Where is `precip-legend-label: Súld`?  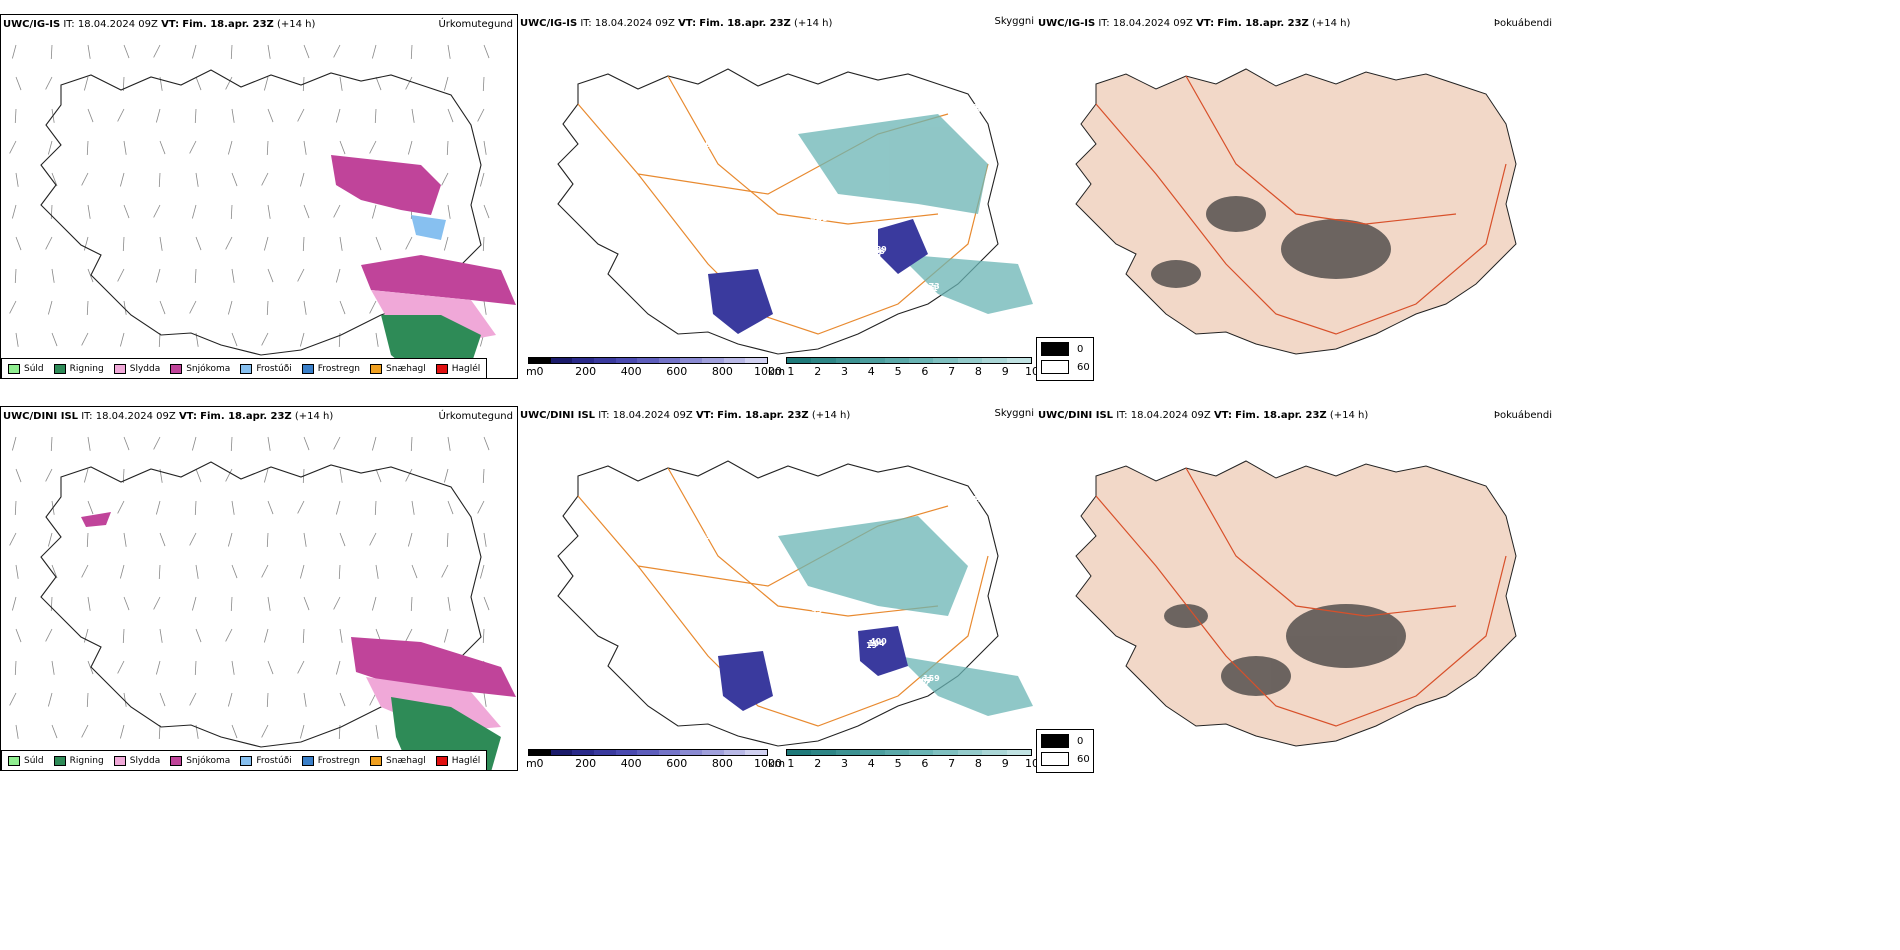 precip-legend-label: Súld is located at coordinates (34, 761).